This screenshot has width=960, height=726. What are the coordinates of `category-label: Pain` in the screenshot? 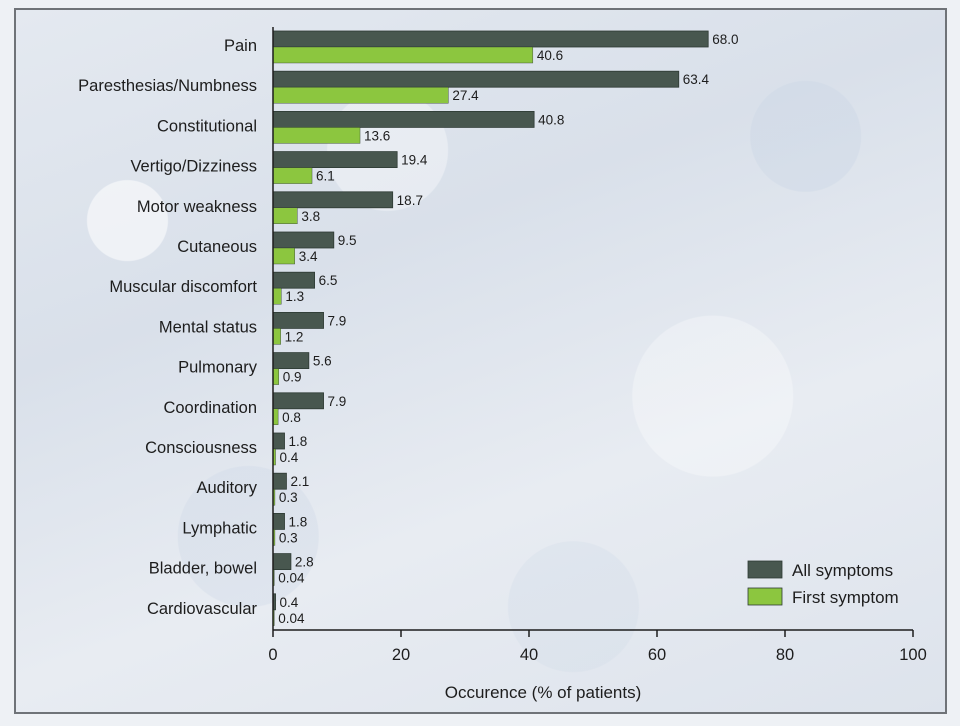 It's located at (240, 46).